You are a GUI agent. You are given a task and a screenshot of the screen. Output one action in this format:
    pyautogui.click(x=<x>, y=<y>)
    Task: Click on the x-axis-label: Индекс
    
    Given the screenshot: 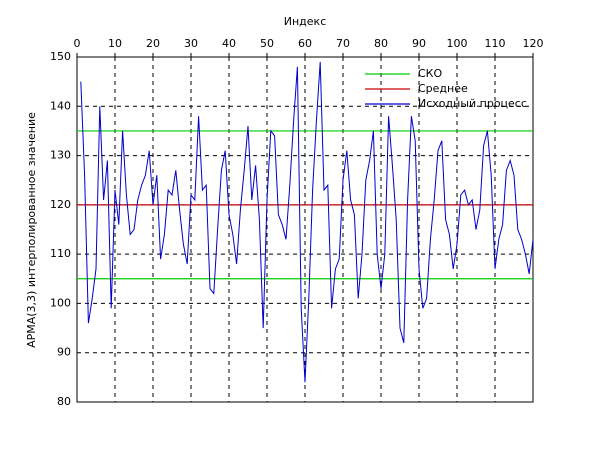 What is the action you would take?
    pyautogui.click(x=305, y=21)
    